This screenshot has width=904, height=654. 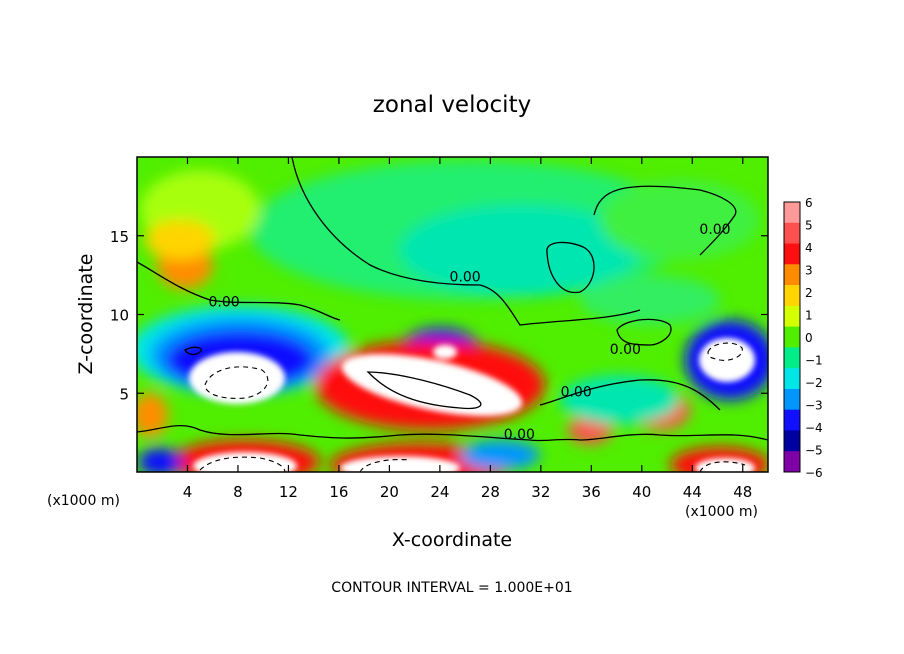 What do you see at coordinates (814, 406) in the screenshot?
I see `colorbar-label: −3` at bounding box center [814, 406].